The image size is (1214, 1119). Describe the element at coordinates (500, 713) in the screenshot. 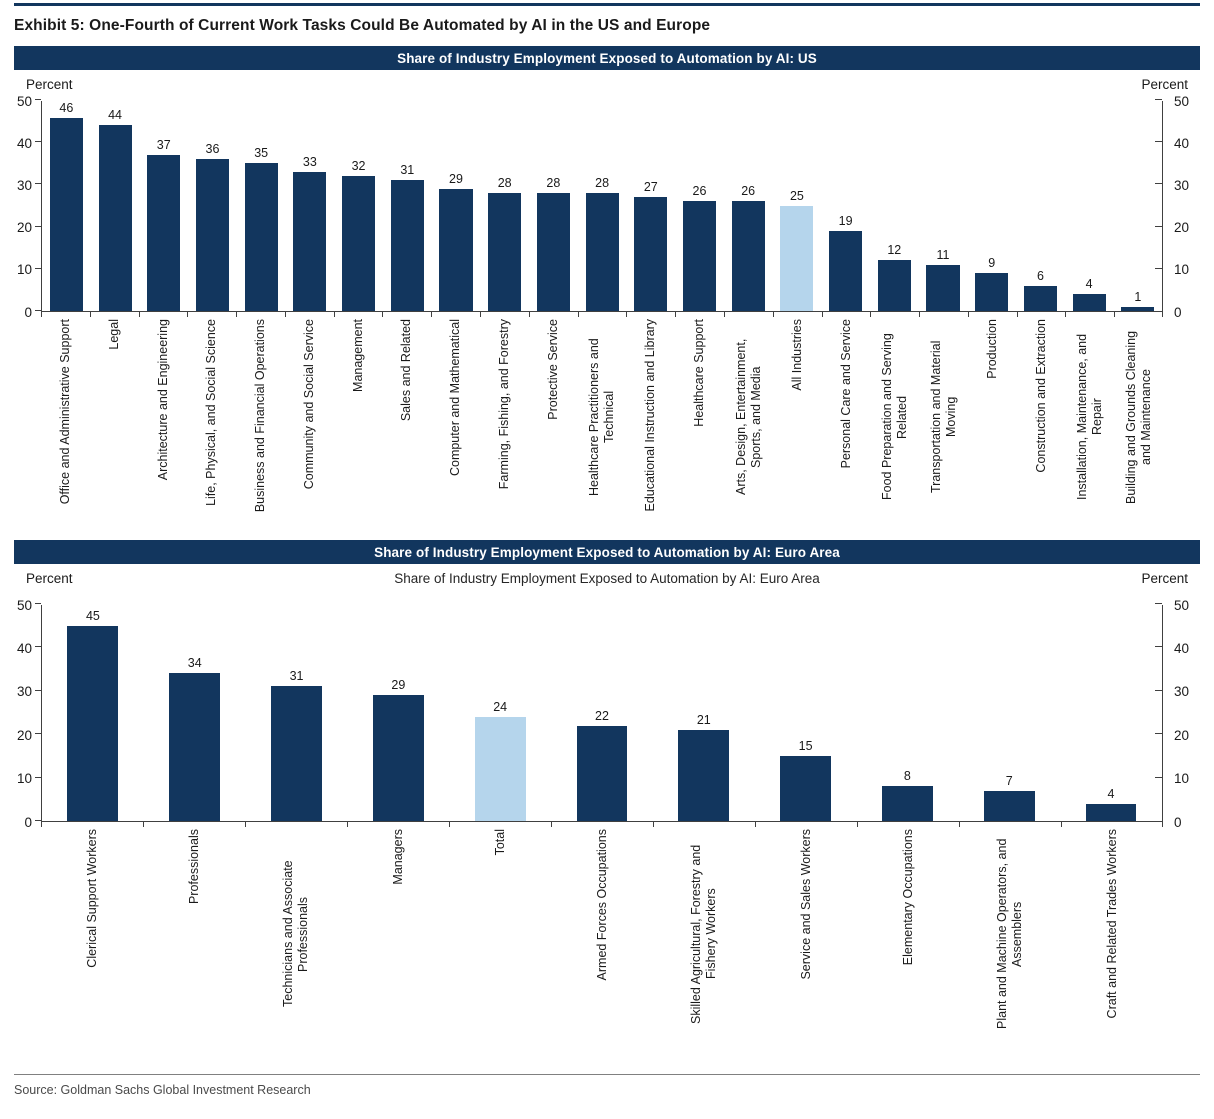

I see `bar-group: 24` at that location.